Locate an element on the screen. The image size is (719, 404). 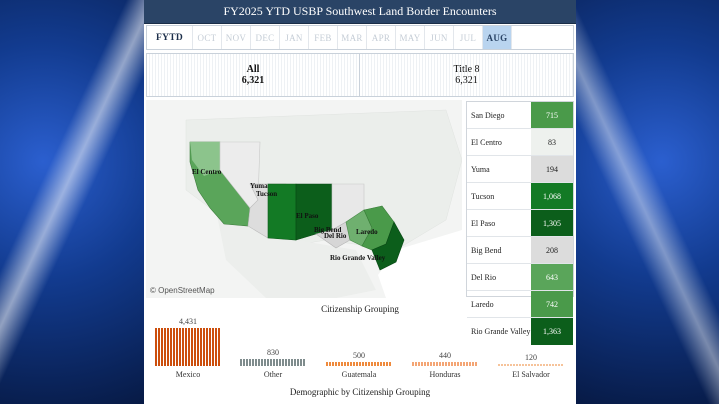
region-rio-grande-valley is located at coordinates (388, 246).